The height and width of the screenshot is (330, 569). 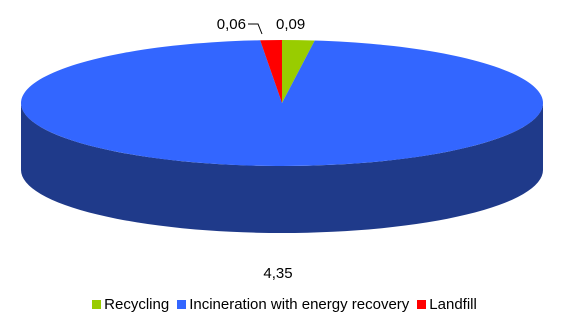 What do you see at coordinates (182, 304) in the screenshot?
I see `legend-swatch-incineration` at bounding box center [182, 304].